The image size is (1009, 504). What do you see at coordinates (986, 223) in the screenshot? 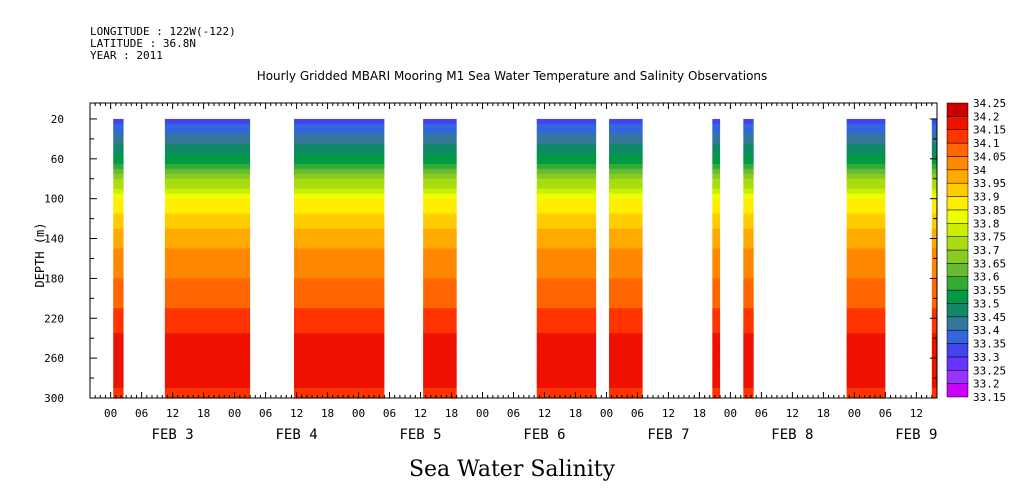
I see `colorbar-label: 33.8` at bounding box center [986, 223].